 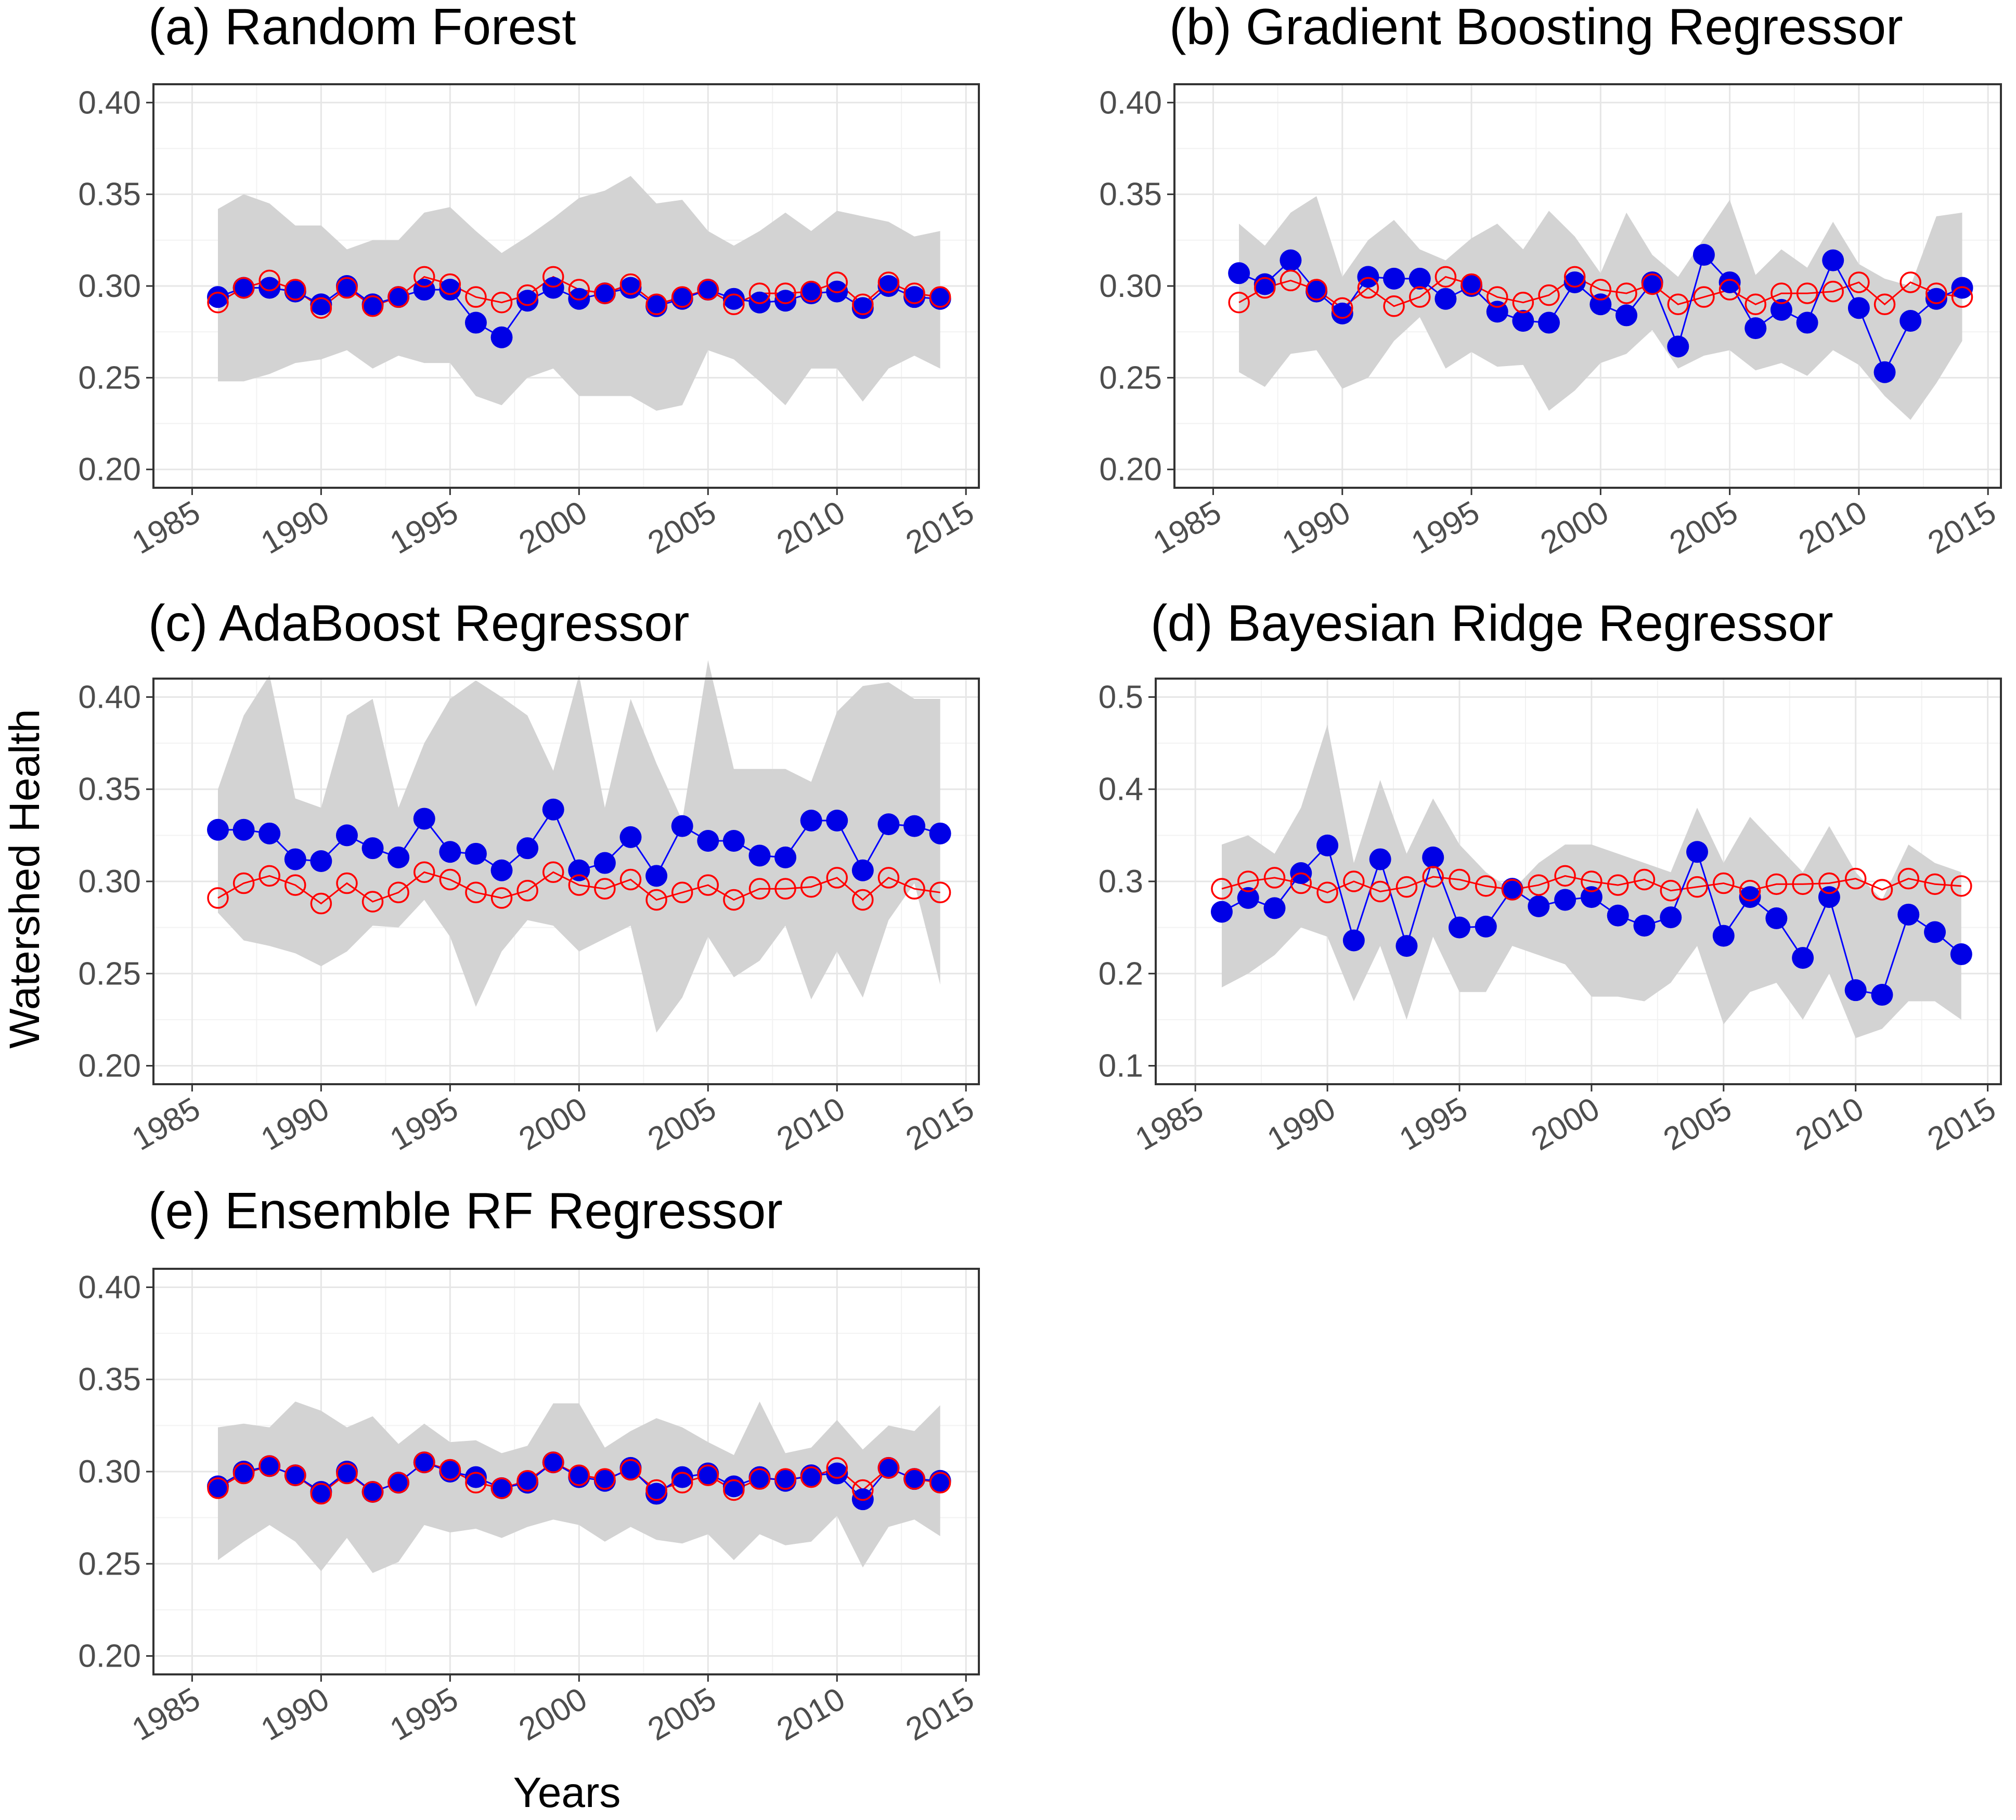 I want to click on y-tick-label: 0.40, so click(x=109, y=697).